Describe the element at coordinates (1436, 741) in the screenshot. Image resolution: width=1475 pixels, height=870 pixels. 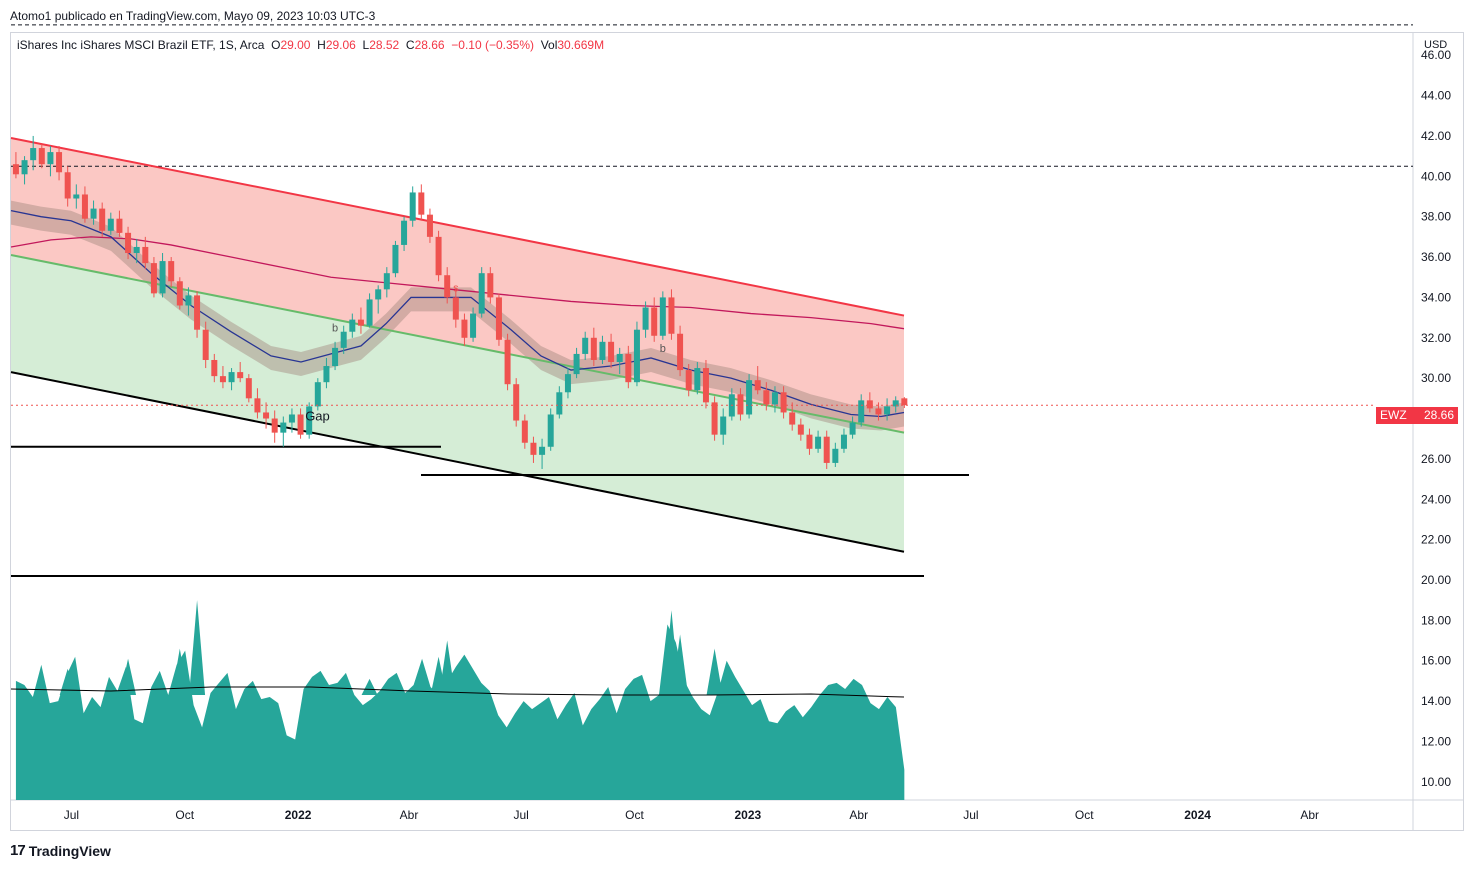
I see `y-tick-label: 12.00` at that location.